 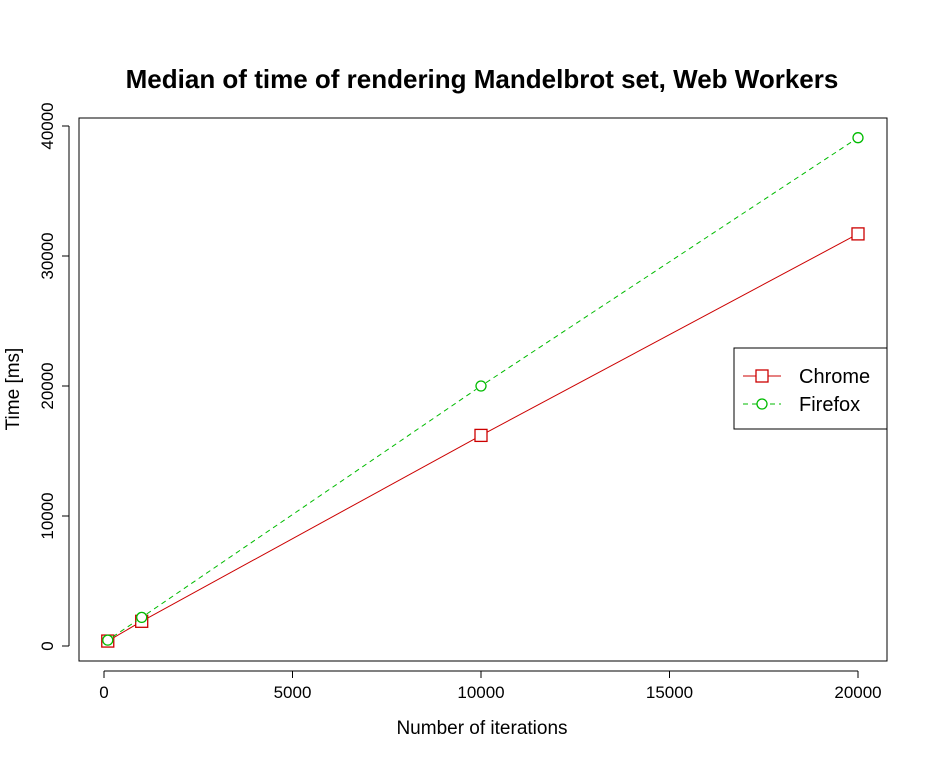 I want to click on x-axis: 0 5000 10000 15000 20000, so click(x=490, y=686).